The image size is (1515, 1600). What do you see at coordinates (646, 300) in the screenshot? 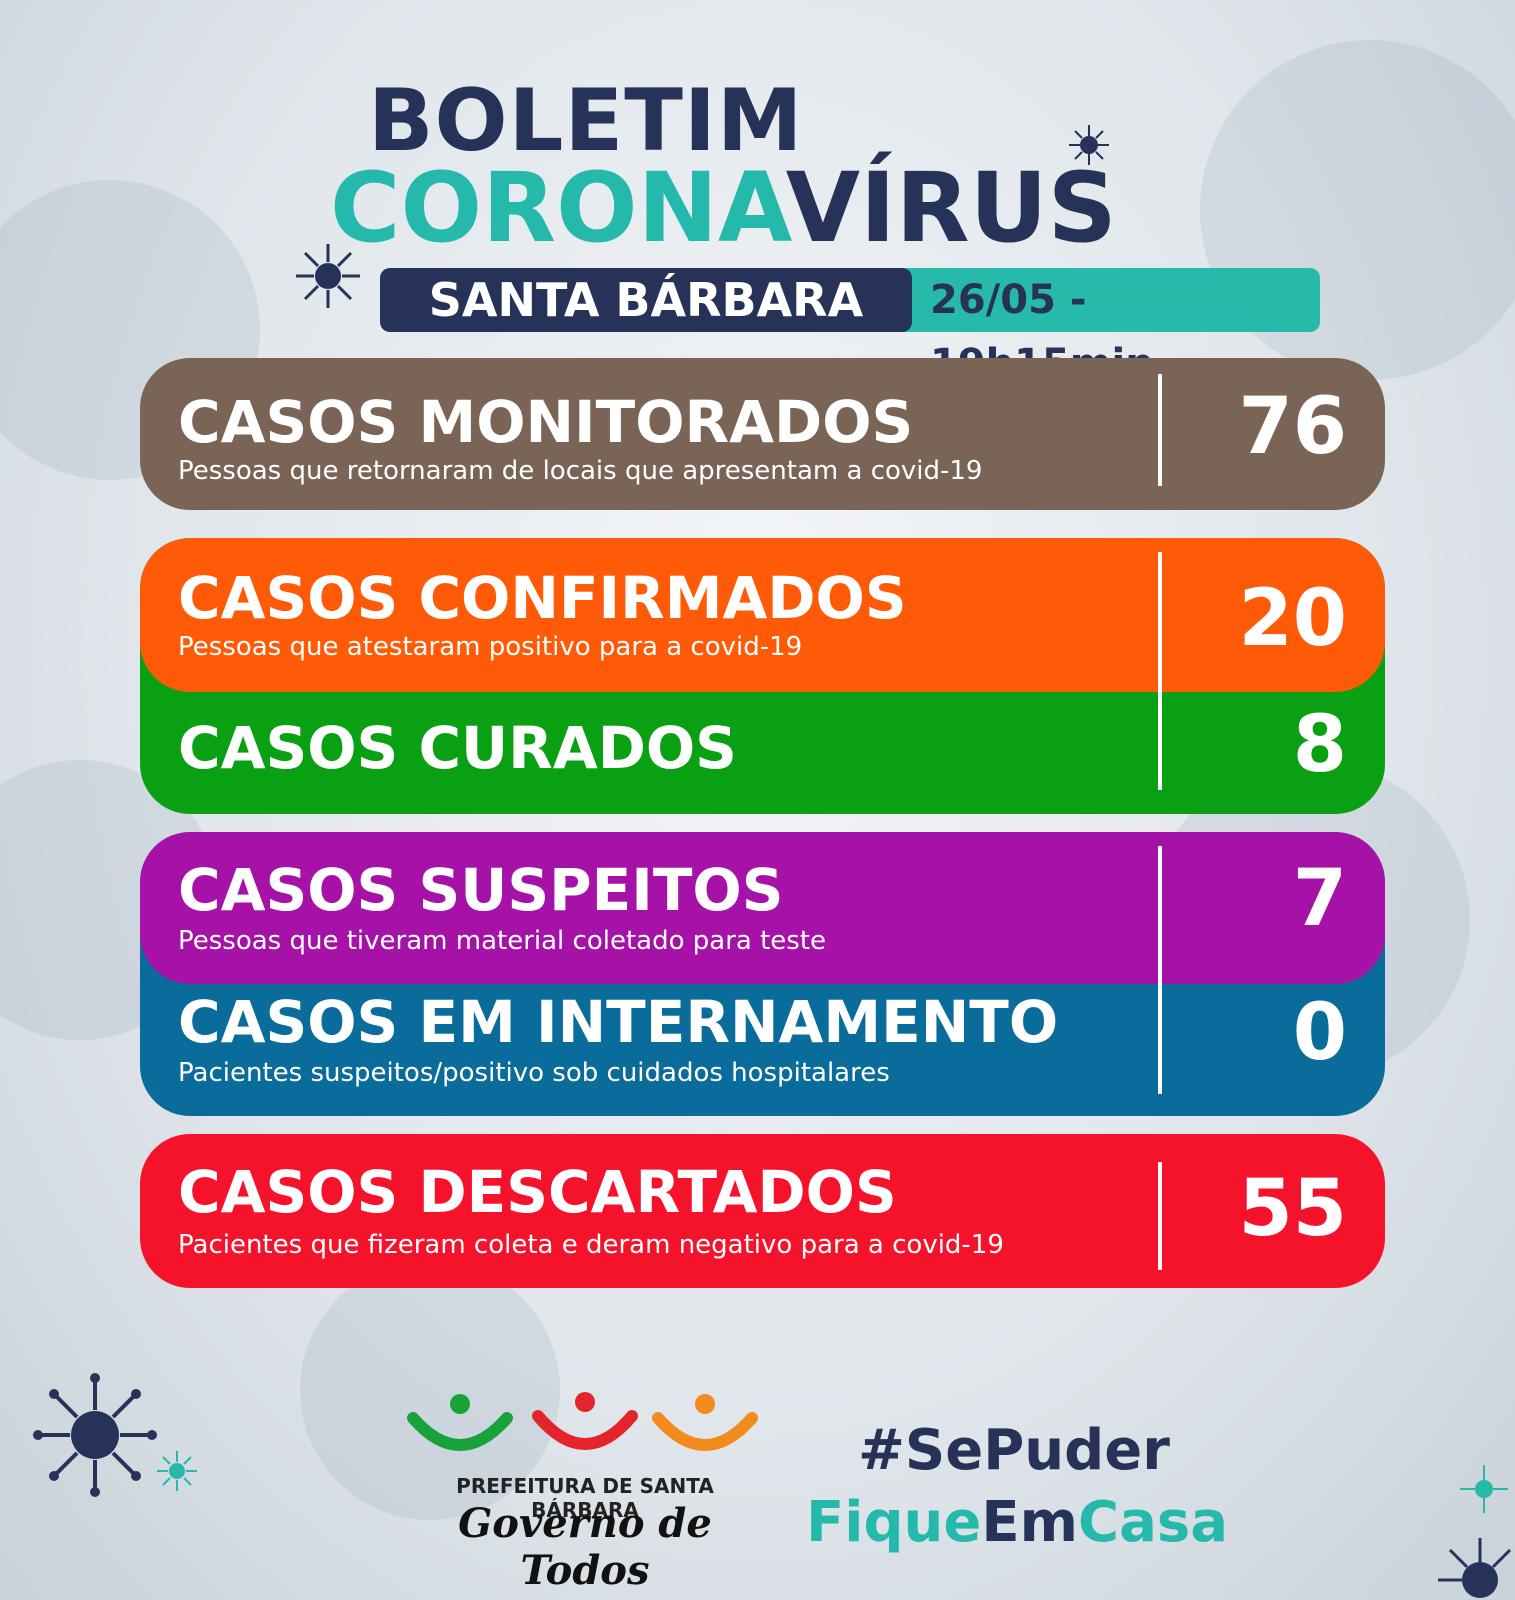
I see `city-badge: SANTA BÁRBARA` at bounding box center [646, 300].